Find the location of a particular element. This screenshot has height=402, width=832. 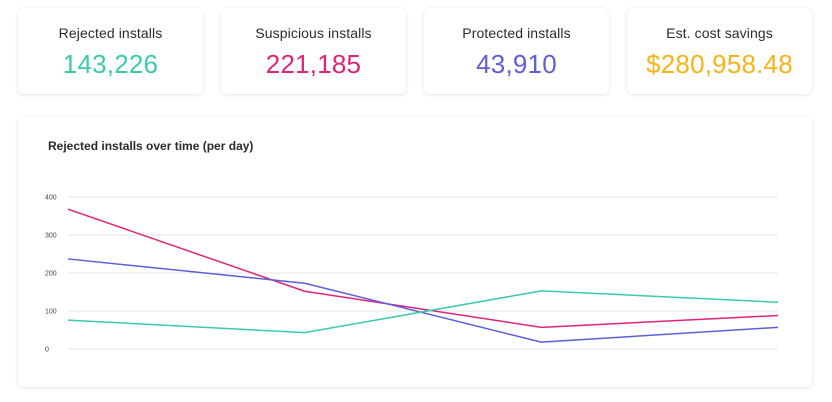

y-tick-label: 400 is located at coordinates (51, 198).